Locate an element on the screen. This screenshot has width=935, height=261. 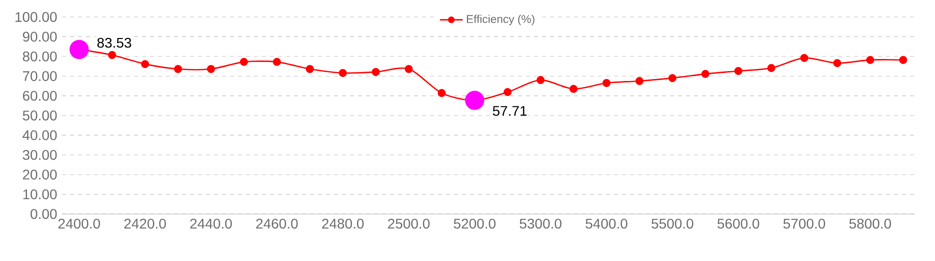
y-tick-label: 30.00 is located at coordinates (39, 155).